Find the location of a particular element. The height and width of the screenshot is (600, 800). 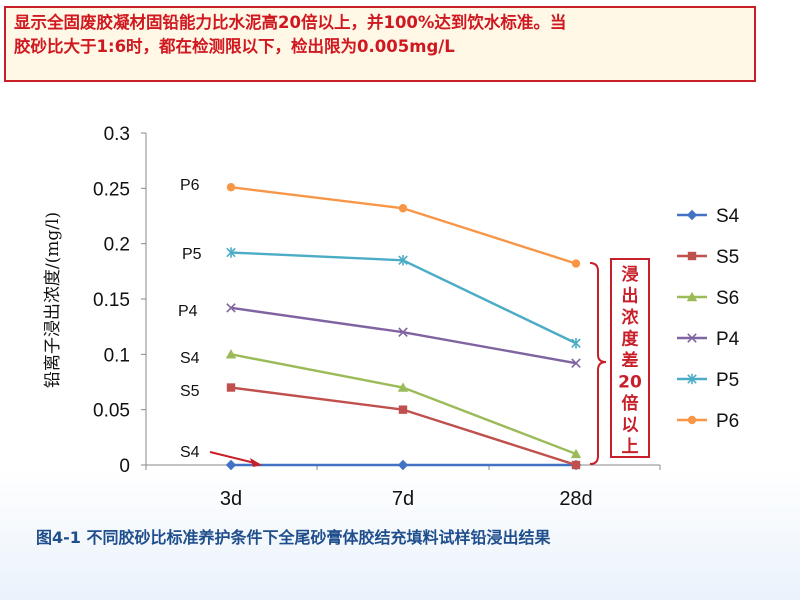

series-label: P5 is located at coordinates (192, 254).